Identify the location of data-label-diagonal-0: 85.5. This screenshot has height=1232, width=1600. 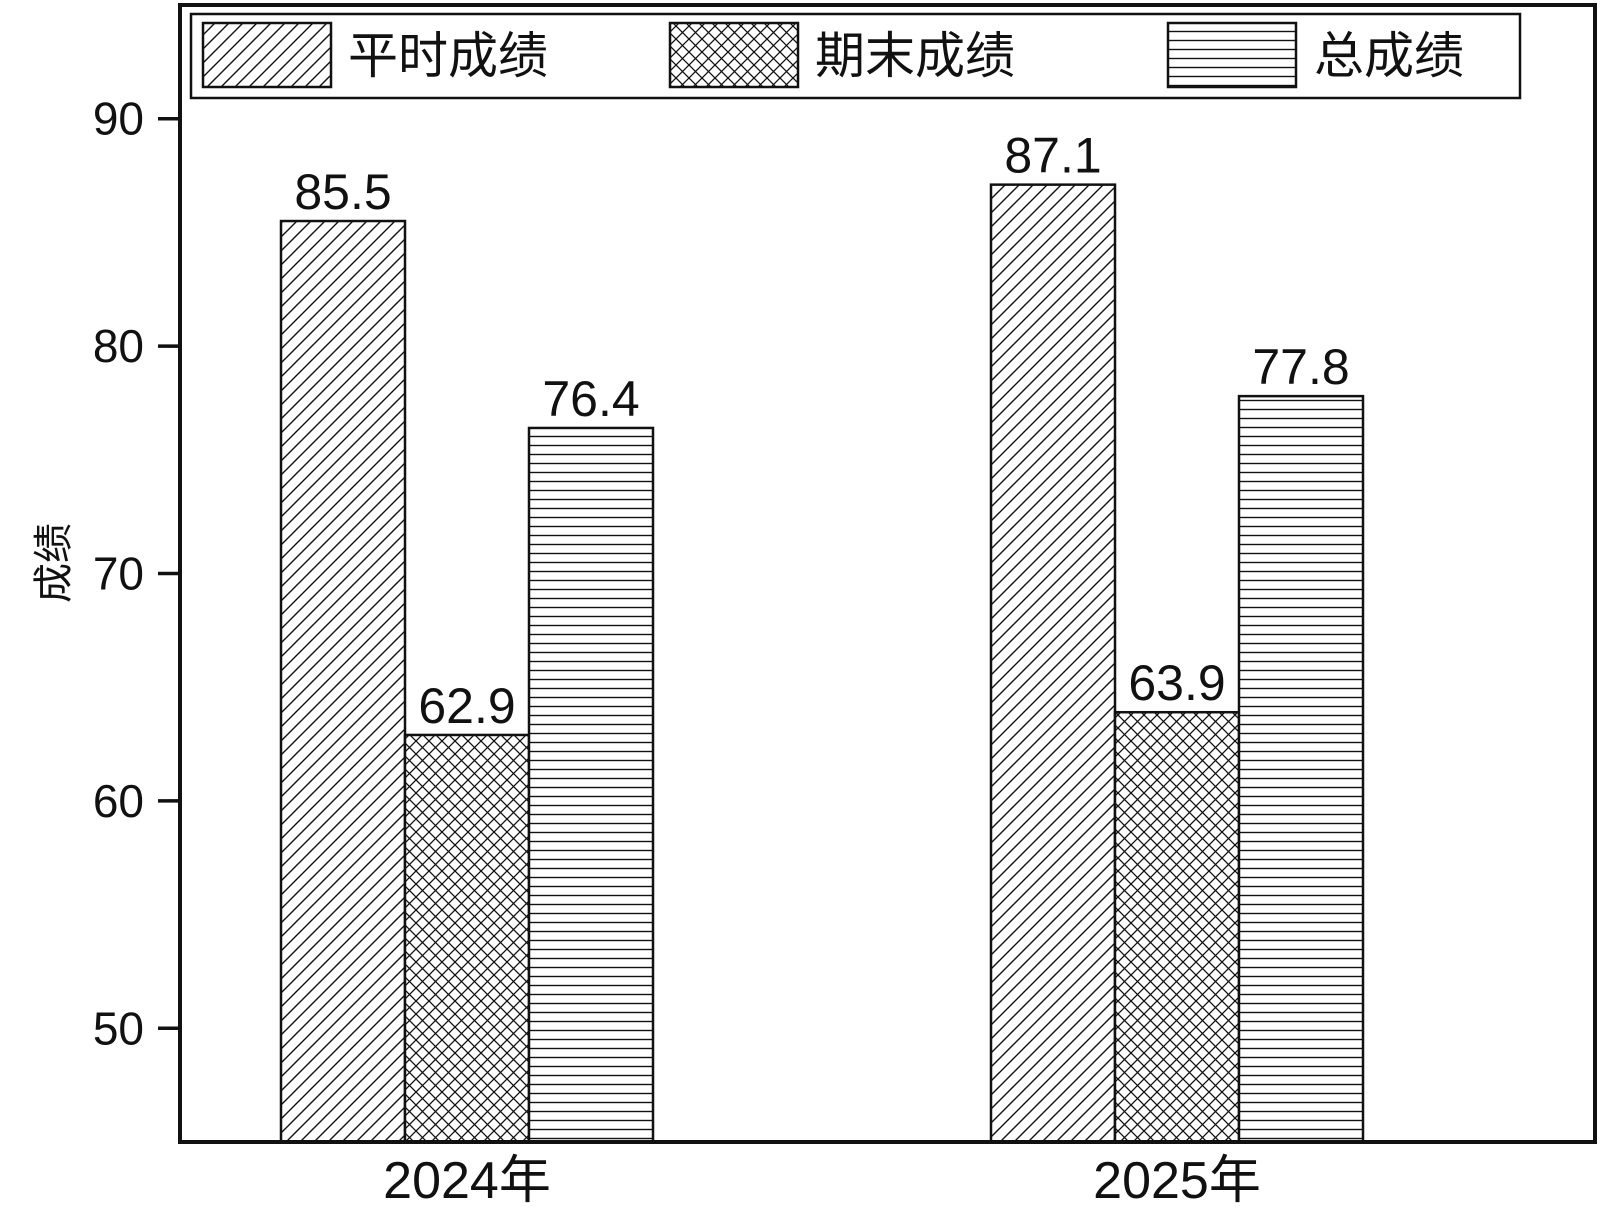
(342, 192).